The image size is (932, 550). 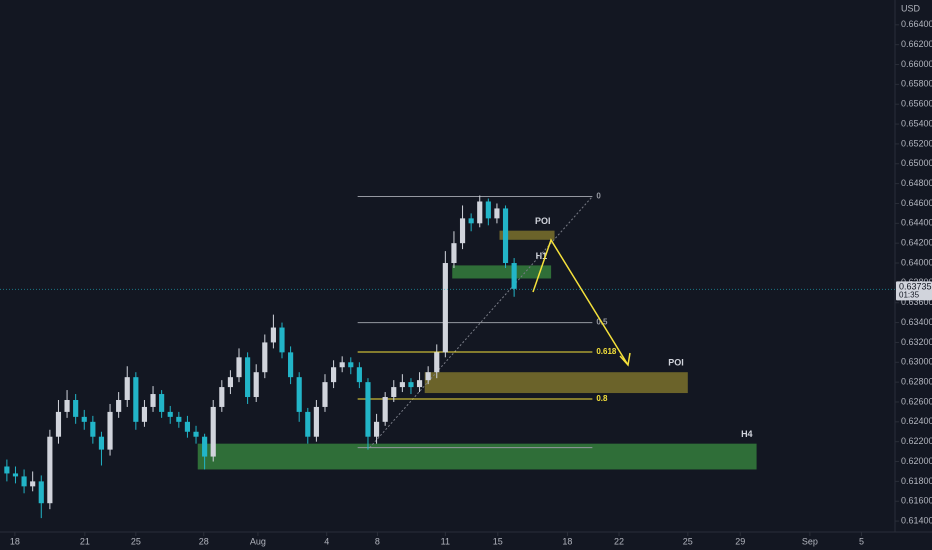 What do you see at coordinates (810, 541) in the screenshot?
I see `x-tick-label: Sep` at bounding box center [810, 541].